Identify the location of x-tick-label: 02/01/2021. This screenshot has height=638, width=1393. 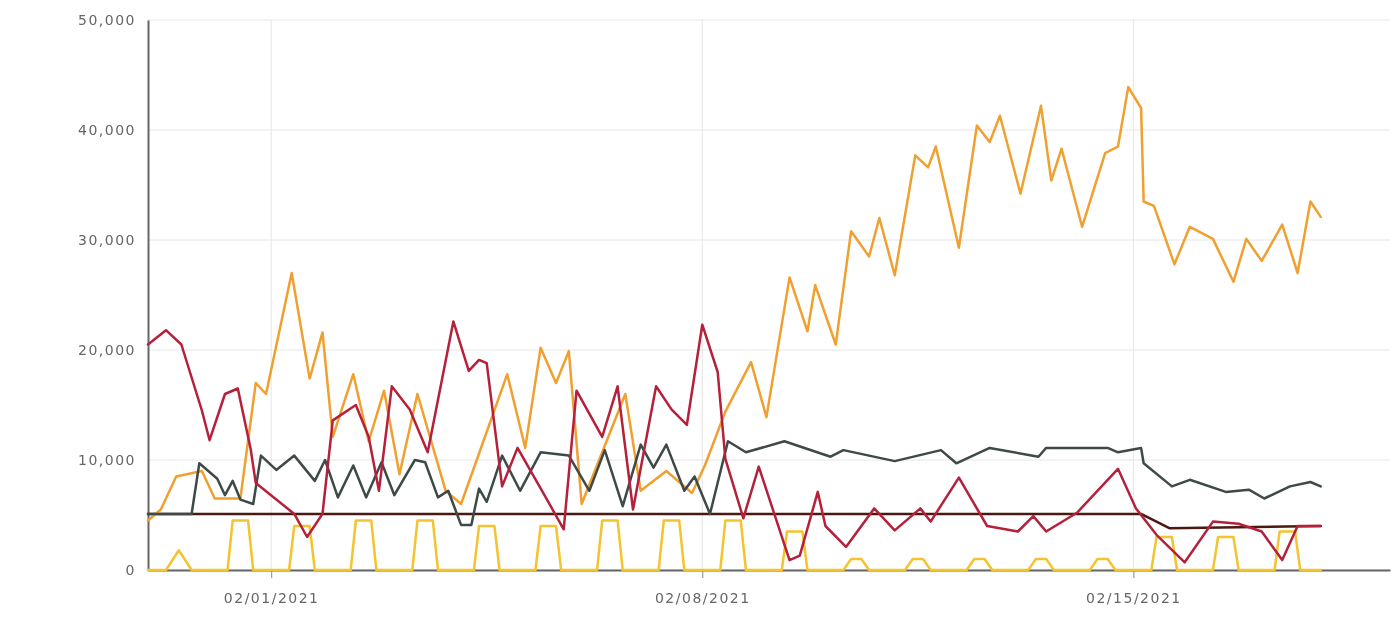
(271, 598).